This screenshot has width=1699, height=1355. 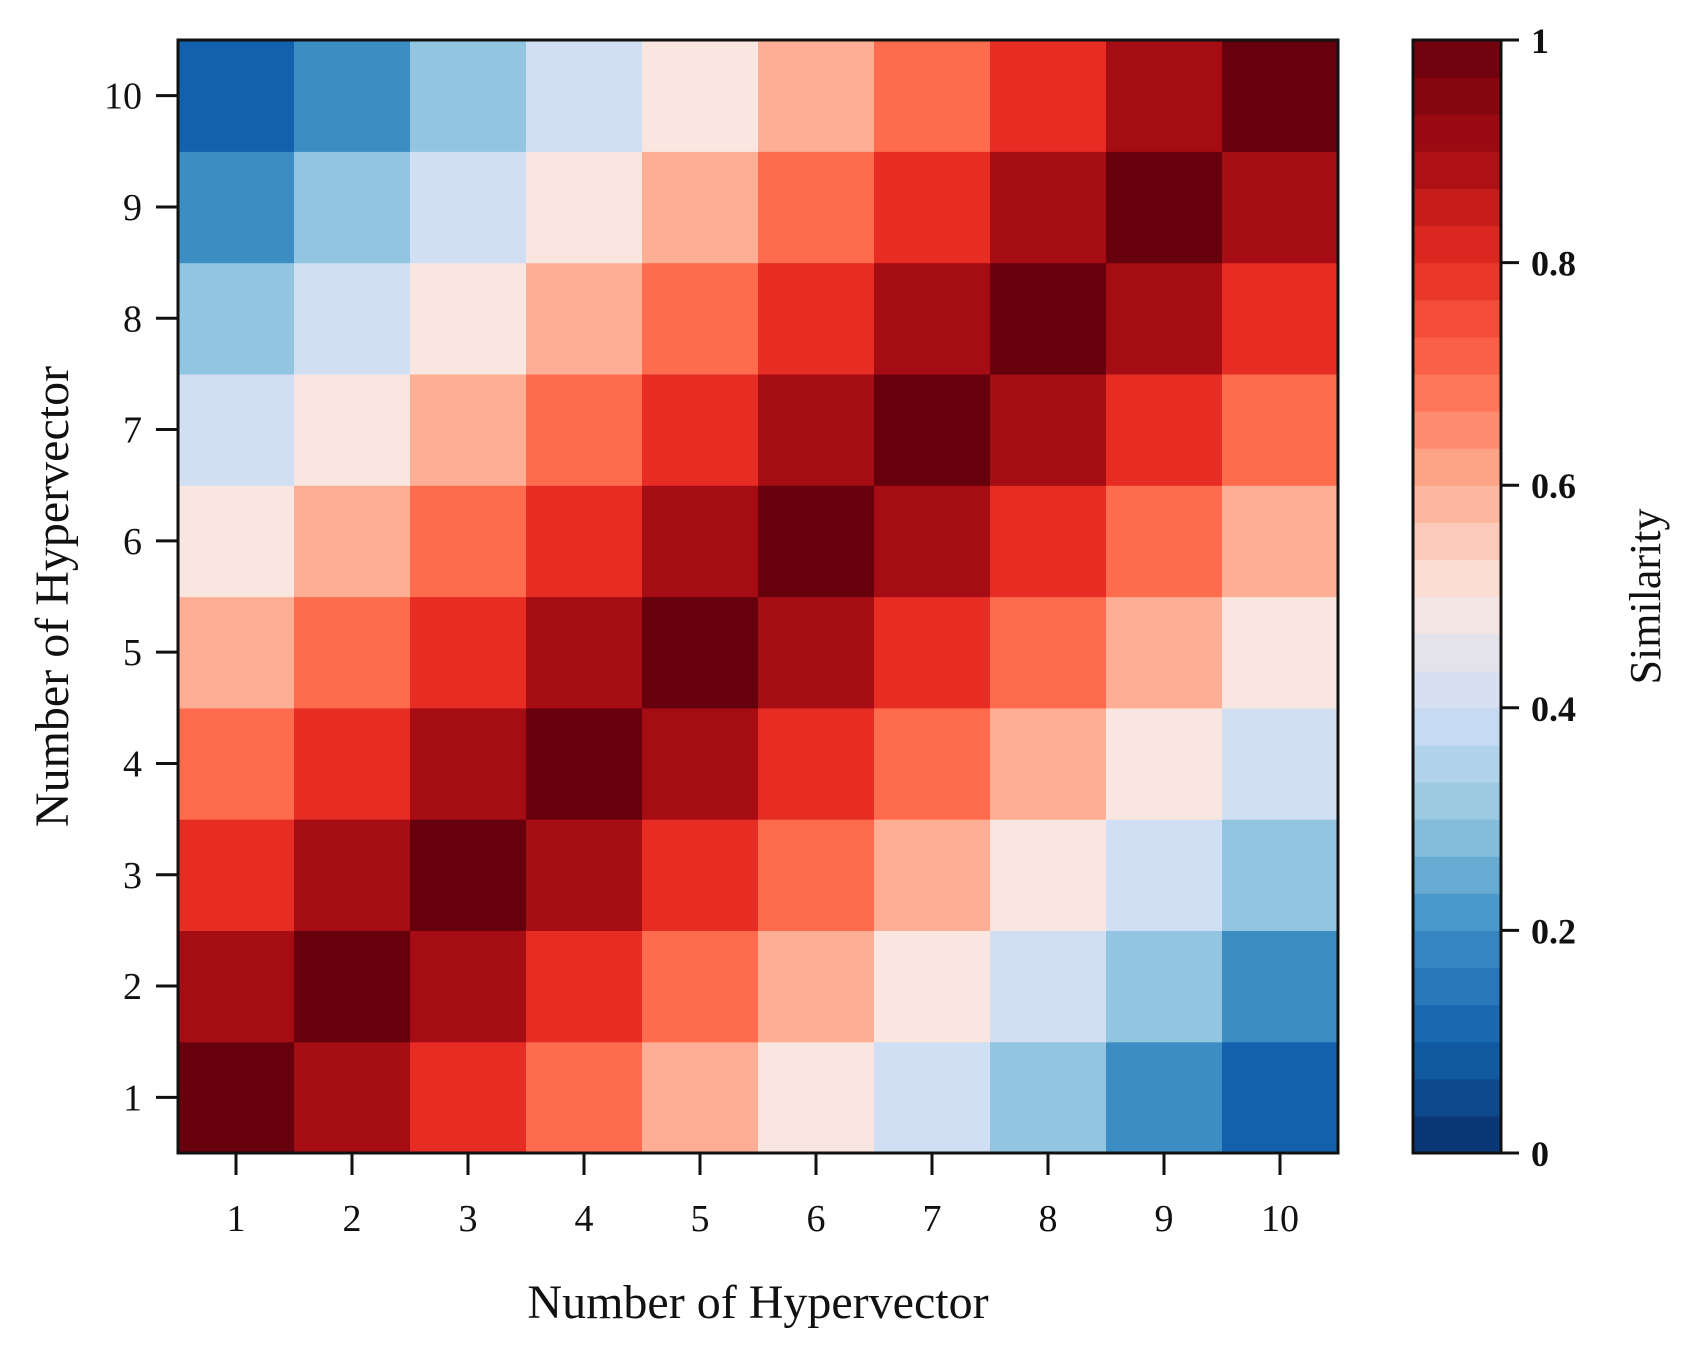 What do you see at coordinates (132, 653) in the screenshot?
I see `y-tick-label: 5` at bounding box center [132, 653].